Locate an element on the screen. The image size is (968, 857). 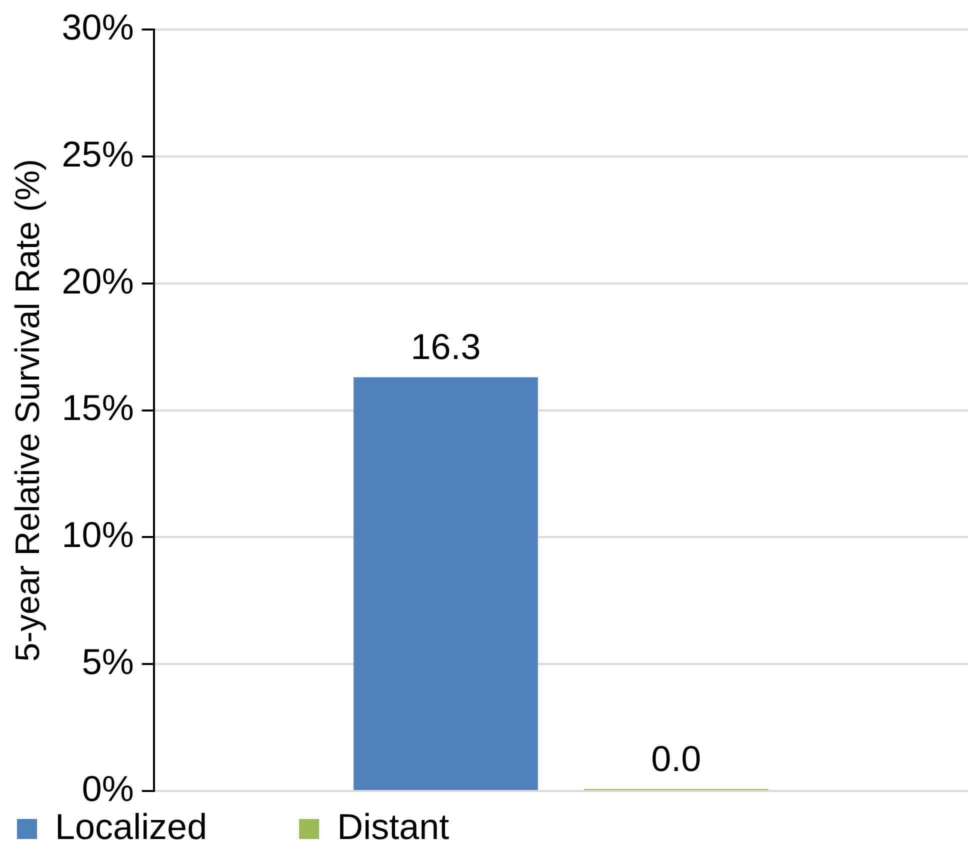
y-axis-title: 5-year Relative Survival Rate (%) is located at coordinates (27, 410).